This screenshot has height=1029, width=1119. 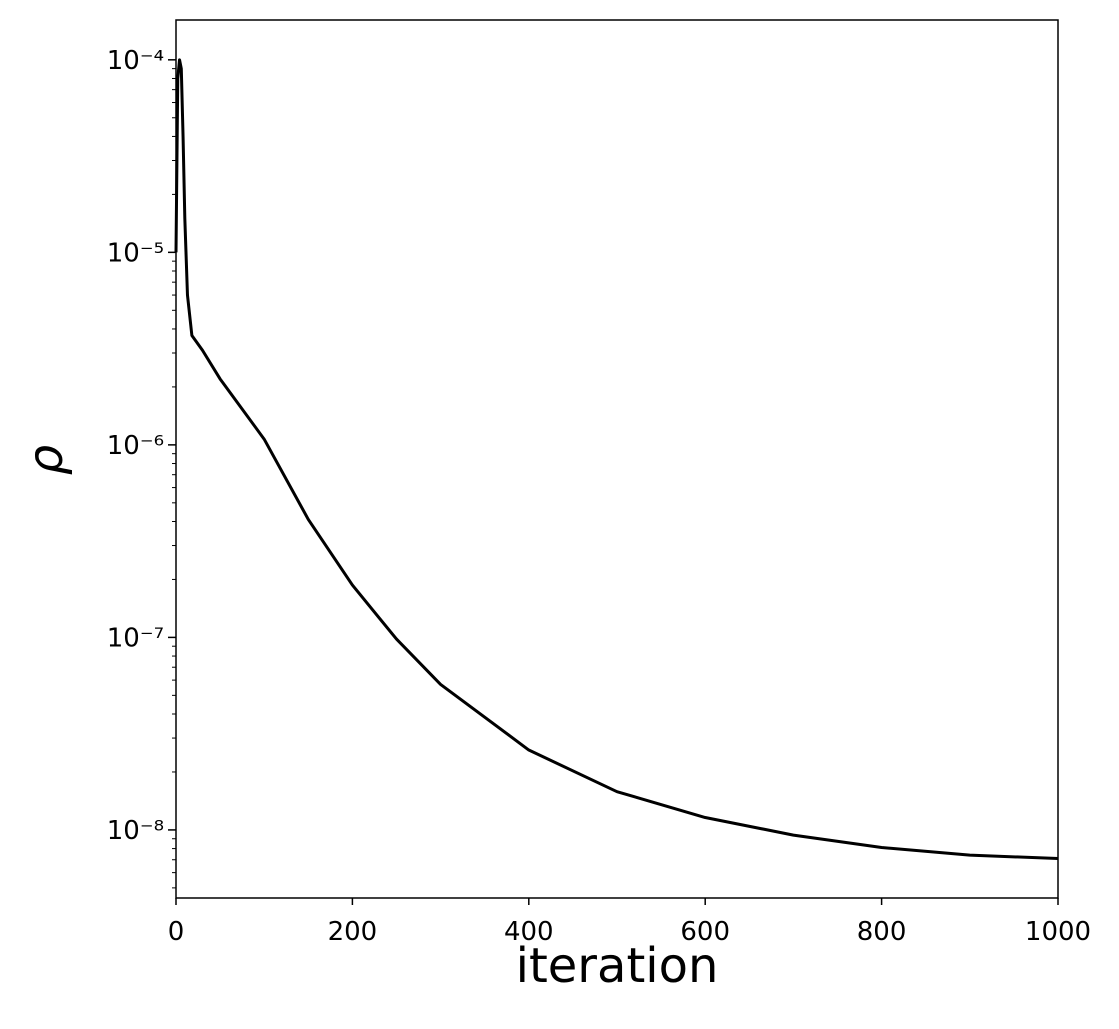 I want to click on x-tick-label: 1000, so click(x=1058, y=932).